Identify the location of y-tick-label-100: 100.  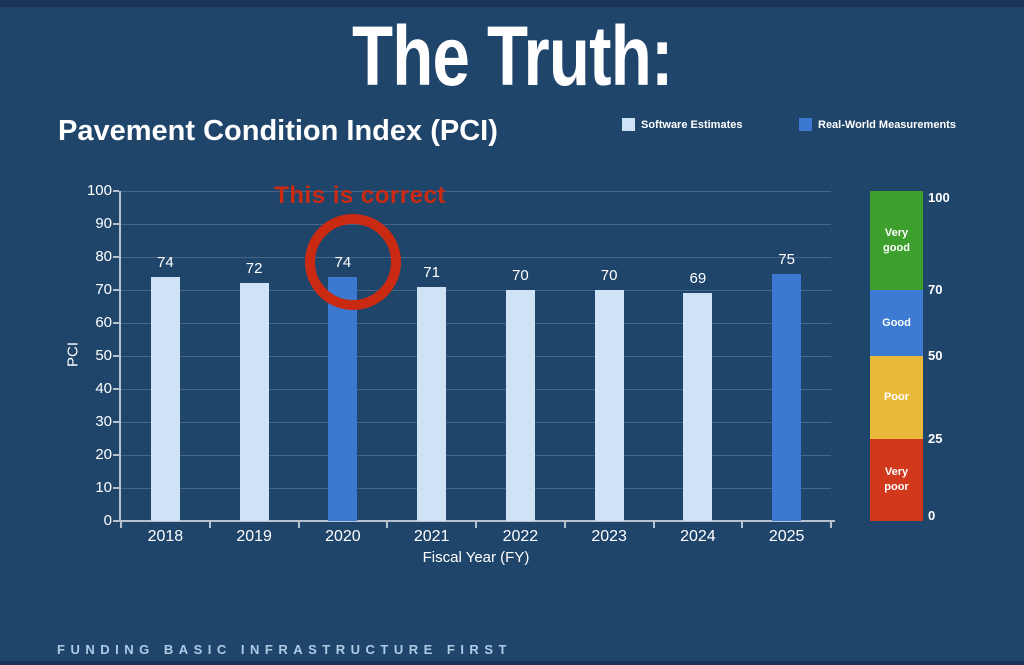
(99, 190).